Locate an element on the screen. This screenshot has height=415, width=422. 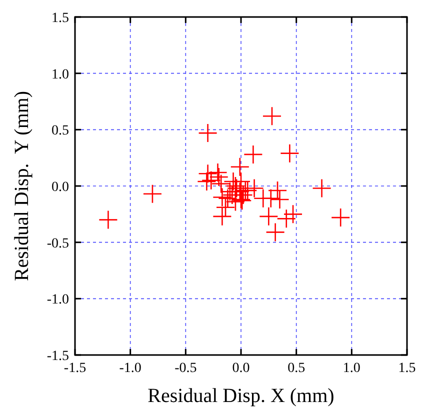
x-tick-label: 1.5 is located at coordinates (407, 368).